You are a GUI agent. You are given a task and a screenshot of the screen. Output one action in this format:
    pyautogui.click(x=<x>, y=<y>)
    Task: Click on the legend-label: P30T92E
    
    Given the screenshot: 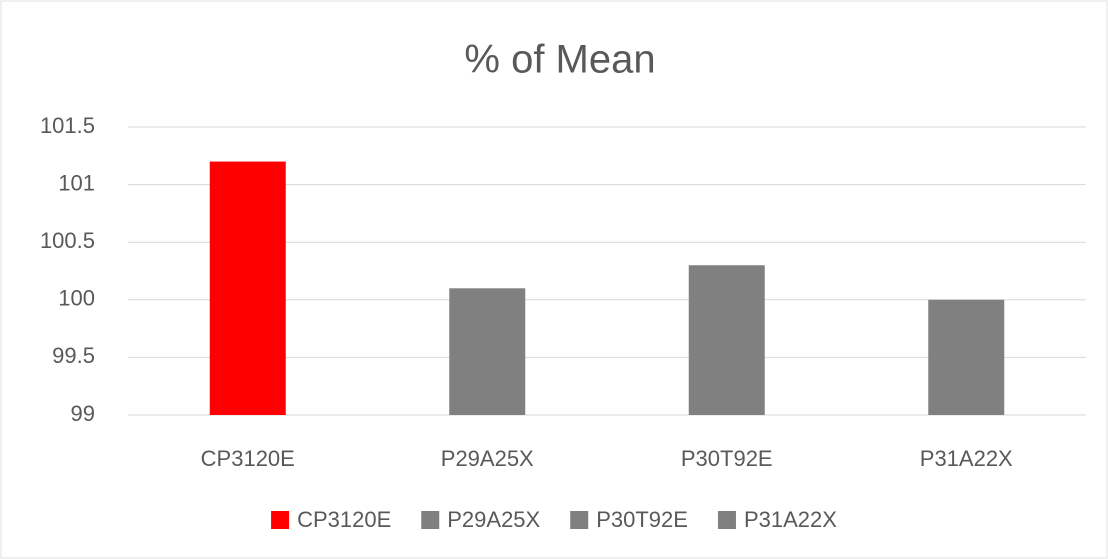 What is the action you would take?
    pyautogui.click(x=642, y=519)
    